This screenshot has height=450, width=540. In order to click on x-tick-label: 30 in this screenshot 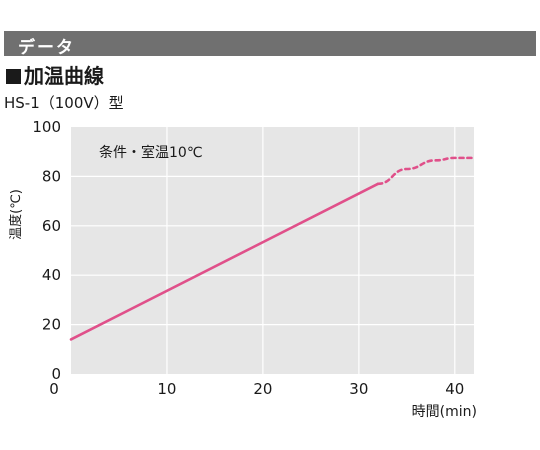, I will do `click(358, 389)`.